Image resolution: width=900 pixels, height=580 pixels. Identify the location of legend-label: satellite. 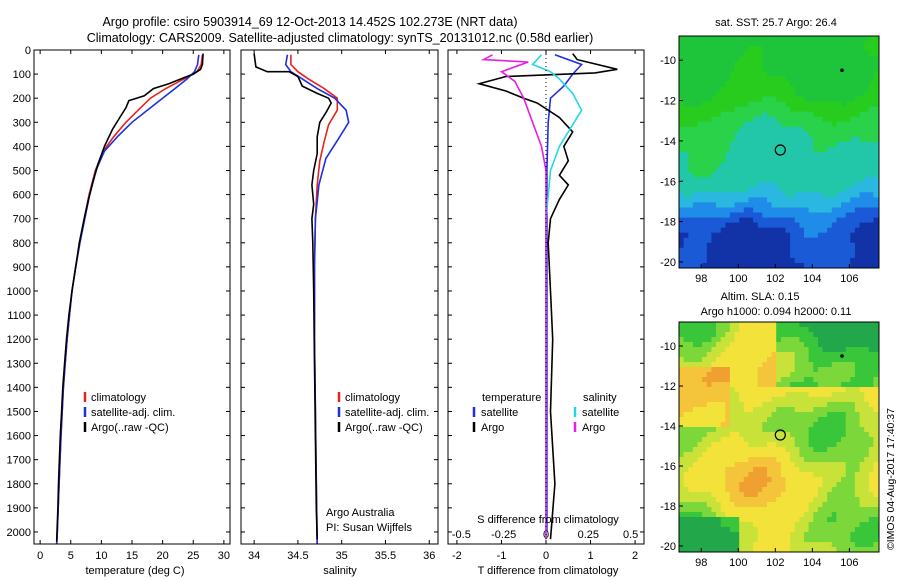
(499, 413).